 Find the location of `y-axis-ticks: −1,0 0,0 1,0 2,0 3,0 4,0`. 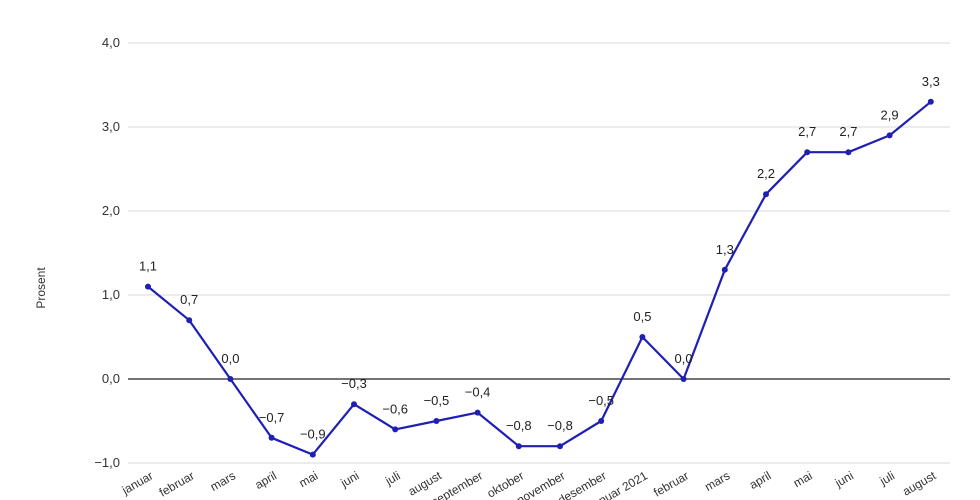

y-axis-ticks: −1,0 0,0 1,0 2,0 3,0 4,0 is located at coordinates (107, 252).